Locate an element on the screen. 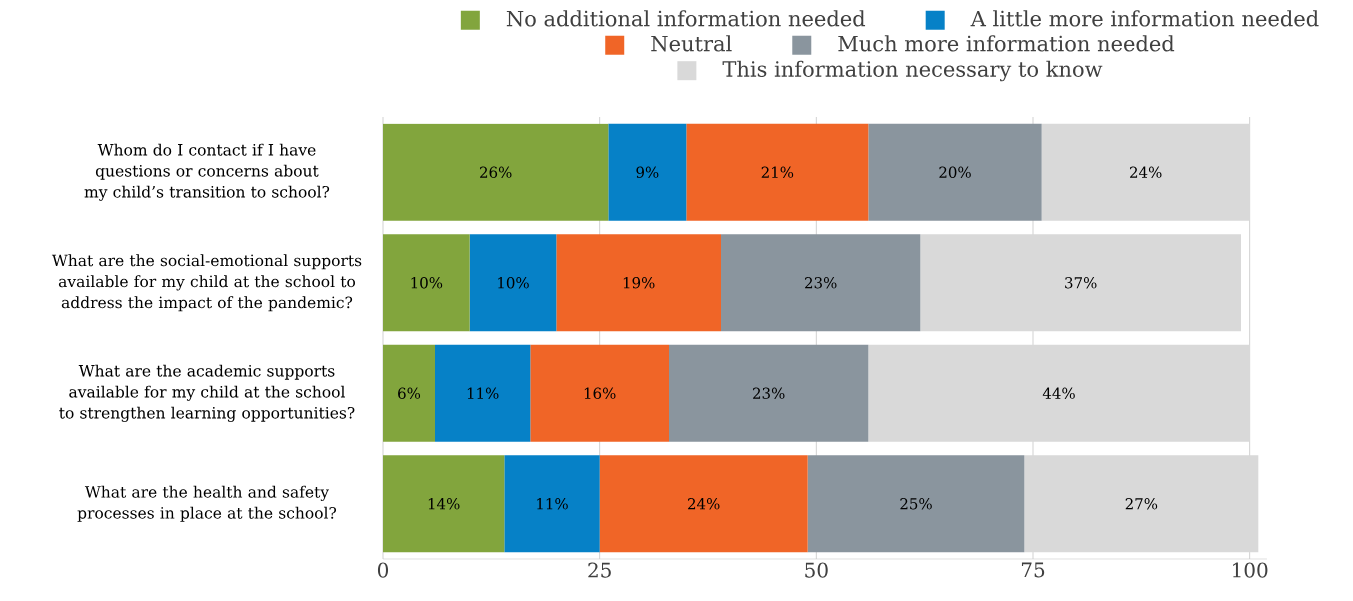 The height and width of the screenshot is (601, 1353). x-tick-label: 50 is located at coordinates (816, 570).